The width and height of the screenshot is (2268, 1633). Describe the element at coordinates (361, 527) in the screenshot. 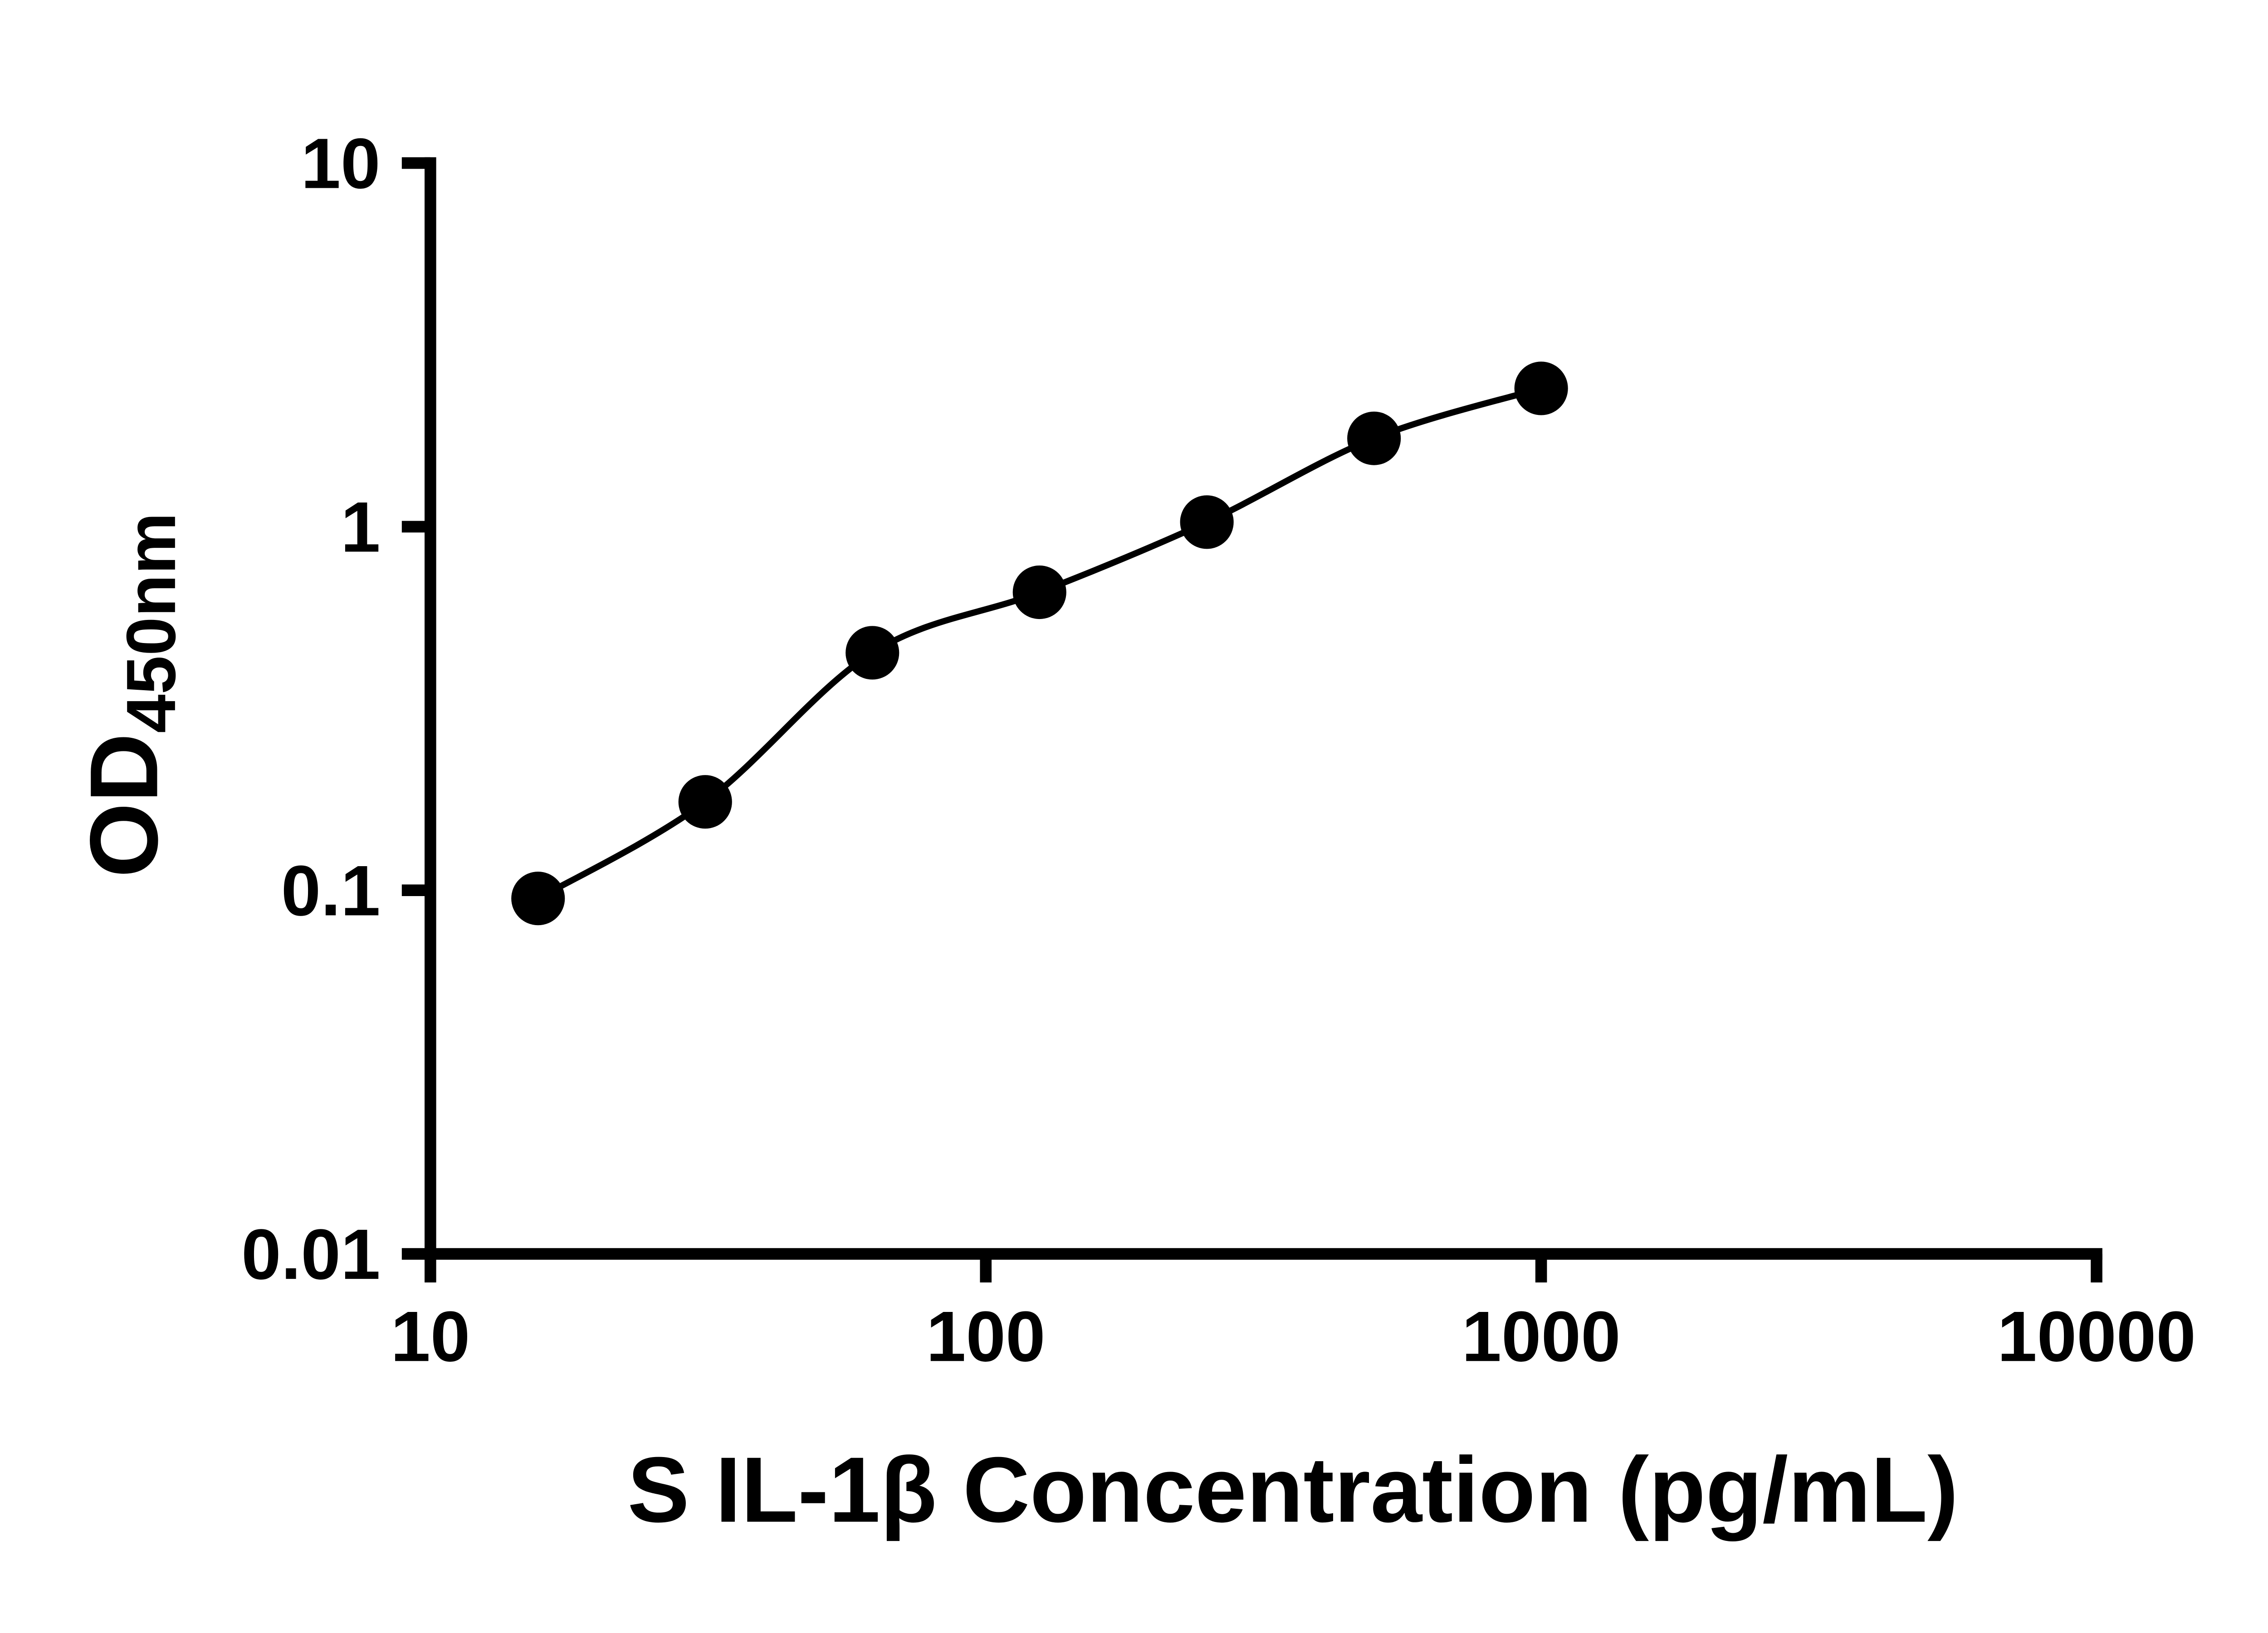

I see `y-axis-tick-label: 1` at that location.